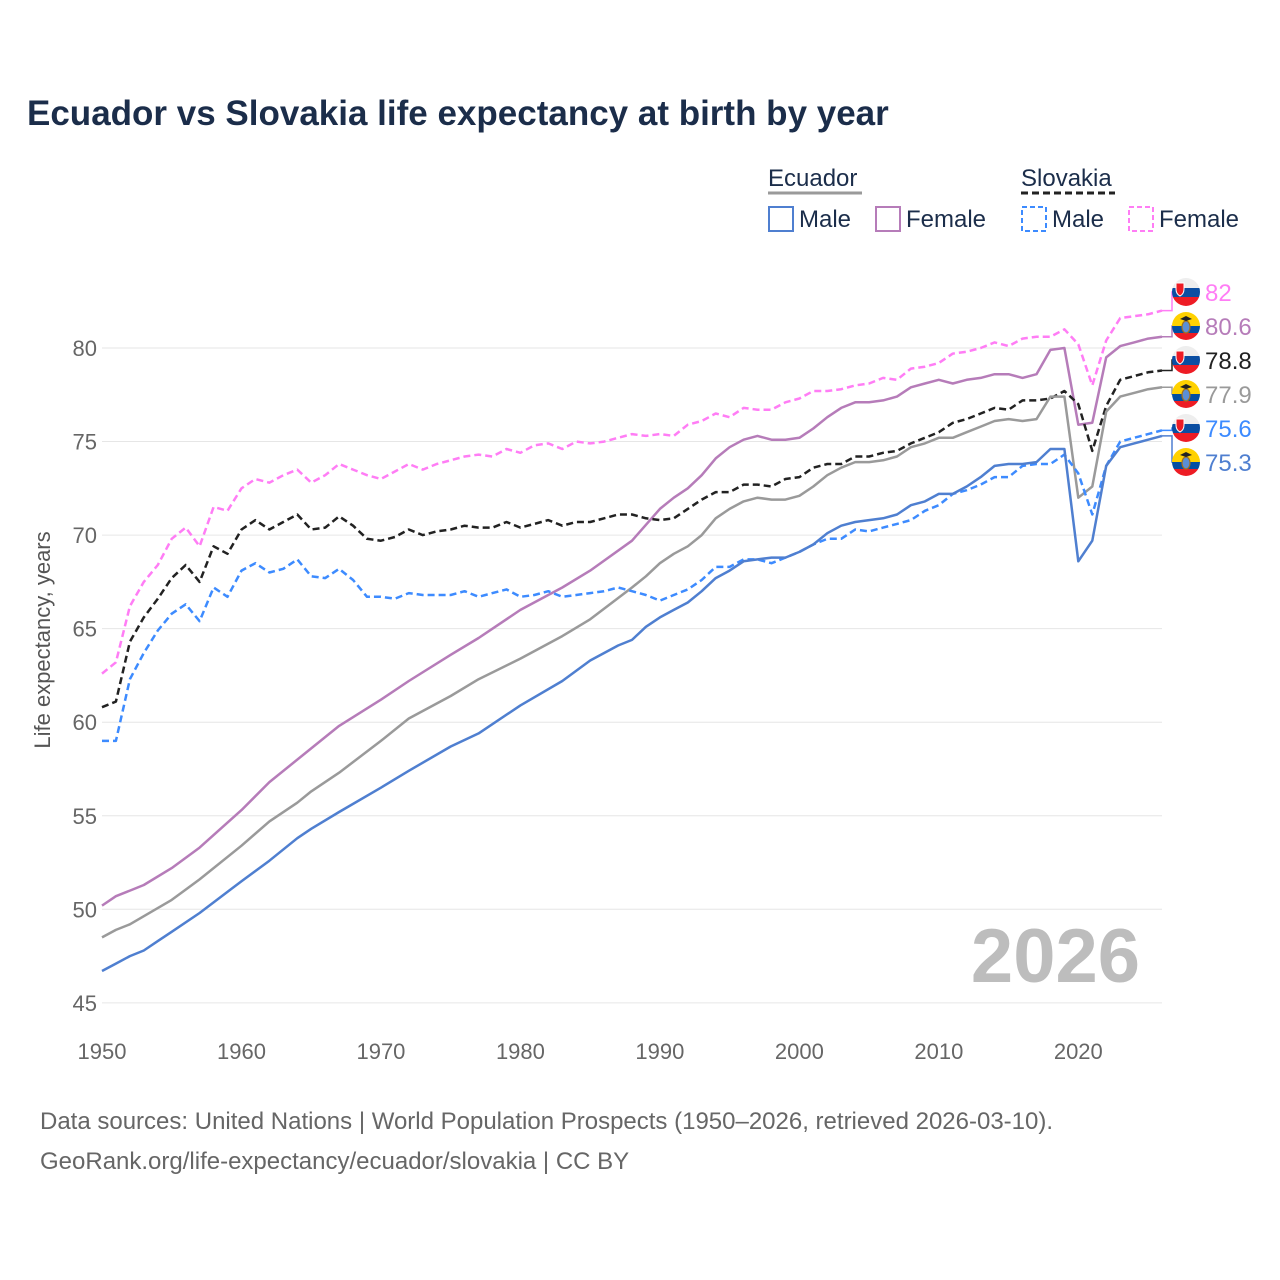  Describe the element at coordinates (102, 1051) in the screenshot. I see `x-tick-label: 1950` at that location.